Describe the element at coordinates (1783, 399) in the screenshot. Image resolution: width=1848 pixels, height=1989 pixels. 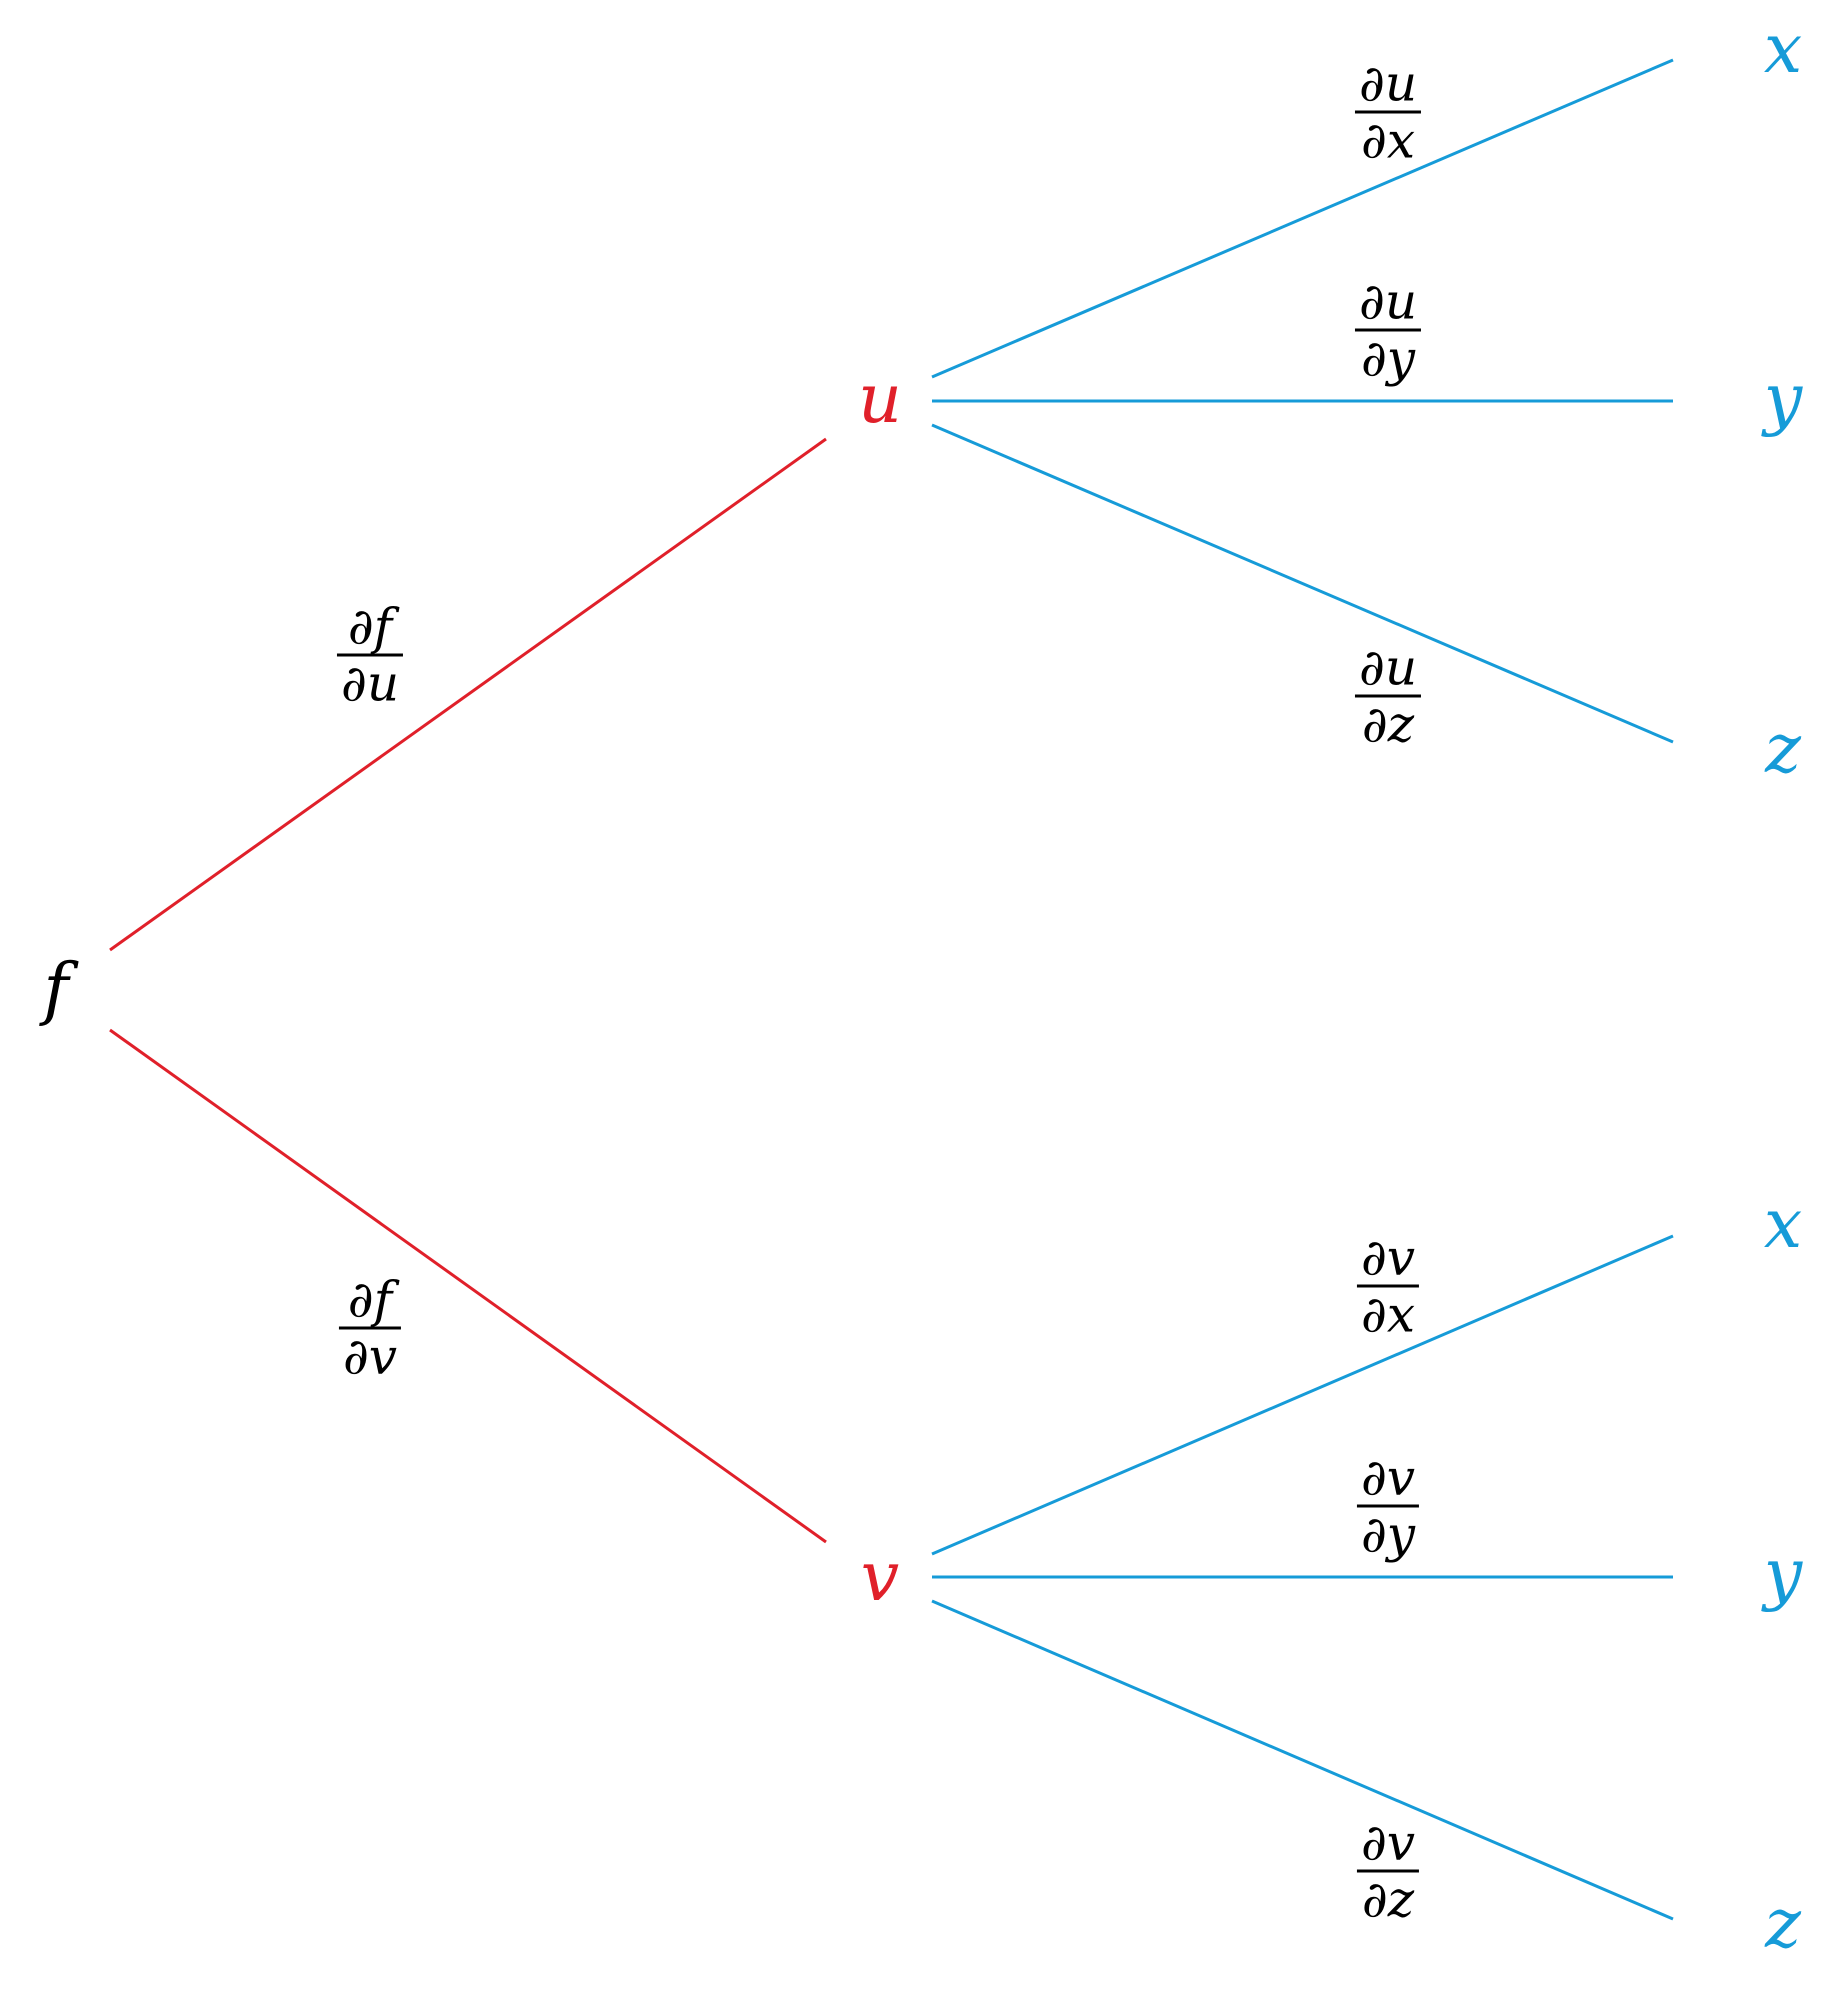
I see `node-u-y: y` at that location.